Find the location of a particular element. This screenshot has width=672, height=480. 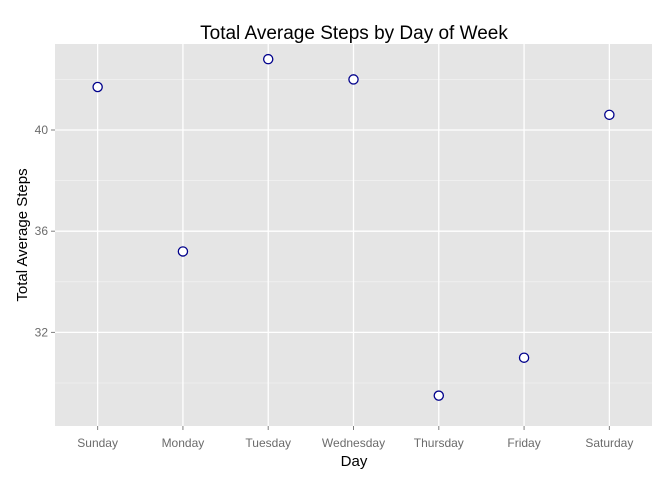

data-point-saturday is located at coordinates (609, 115).